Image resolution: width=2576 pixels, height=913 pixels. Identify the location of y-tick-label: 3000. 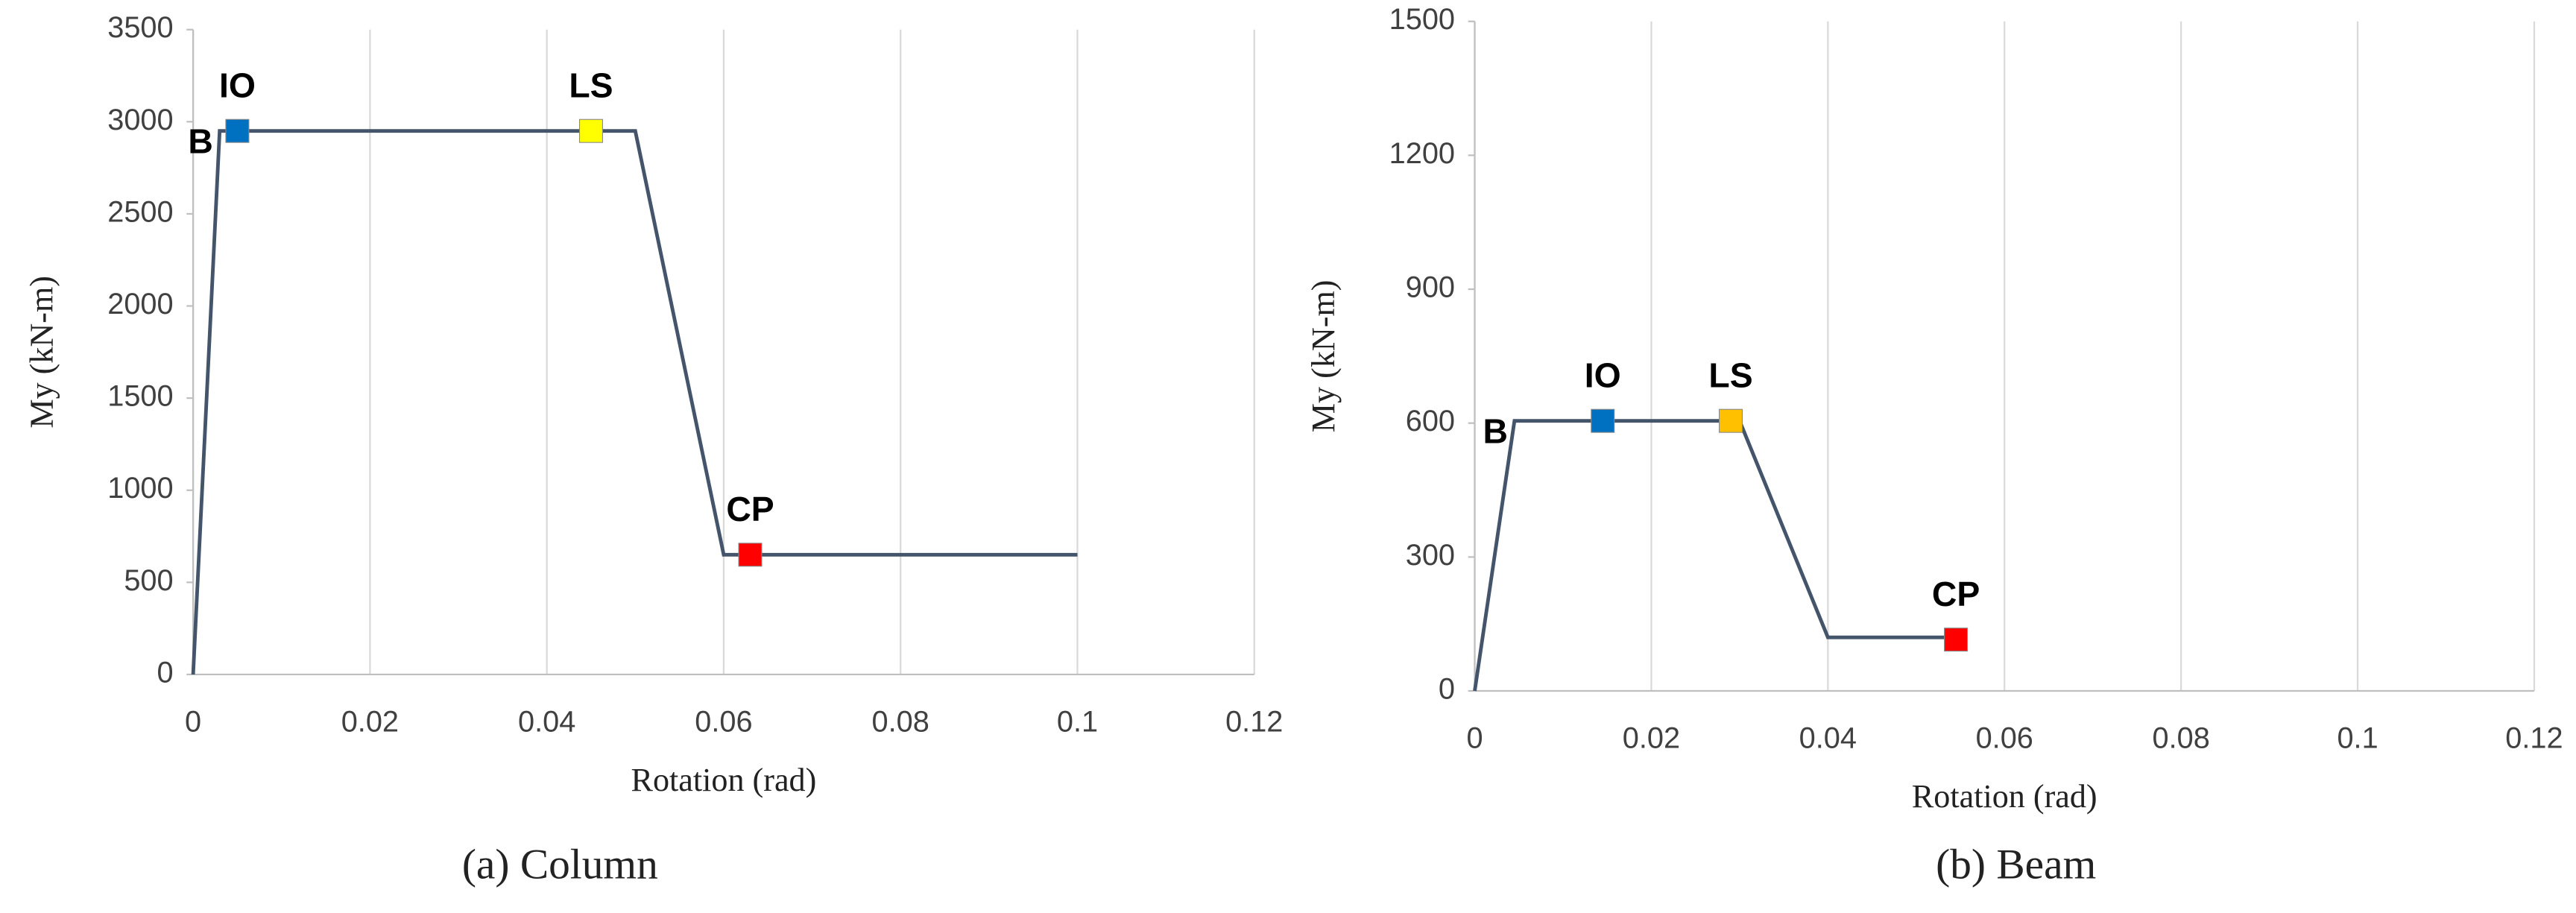
(140, 120).